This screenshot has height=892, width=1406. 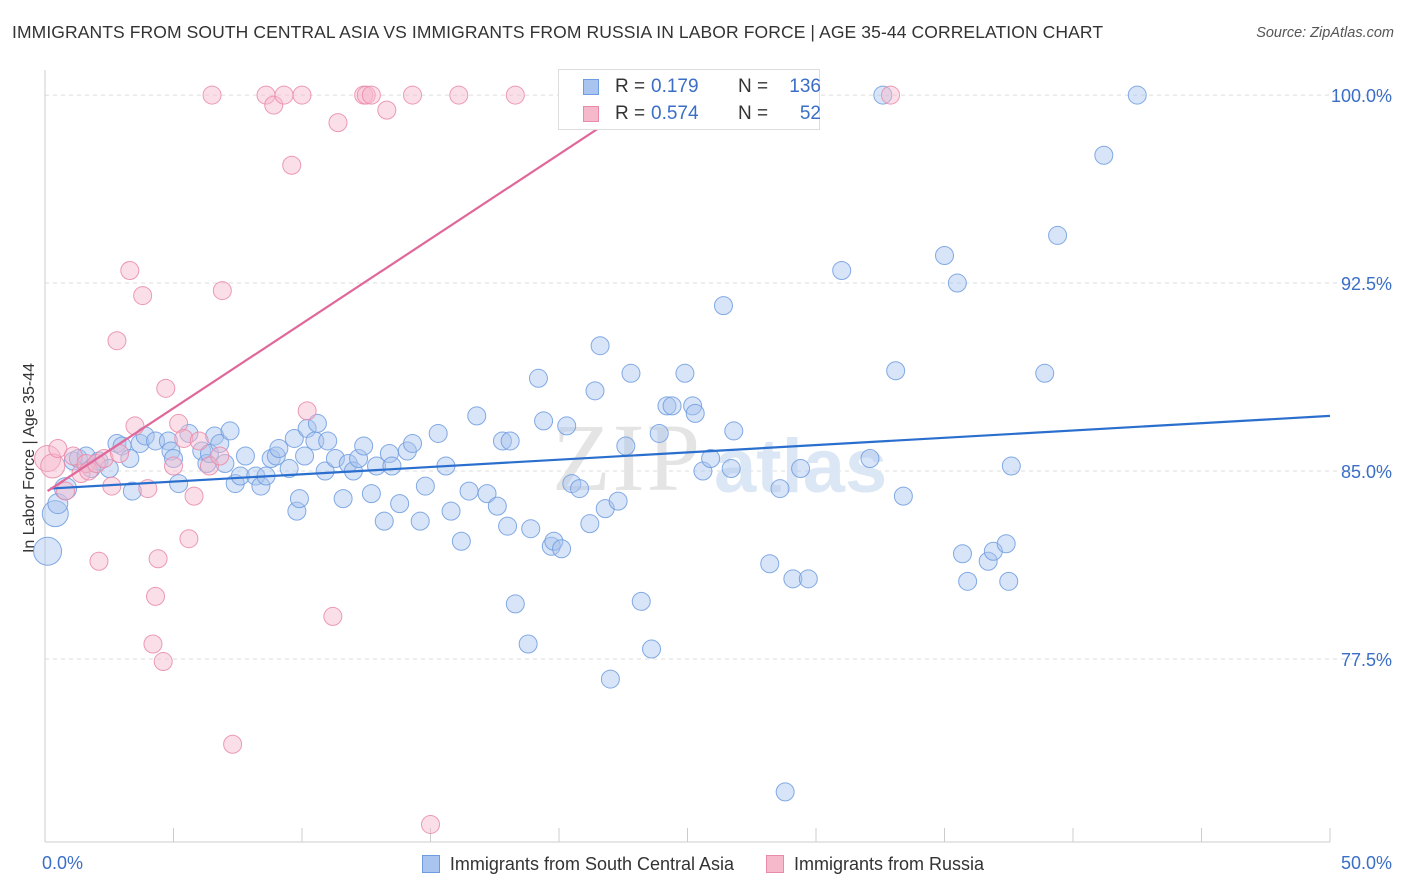 I want to click on n-value: 136, so click(x=805, y=86).